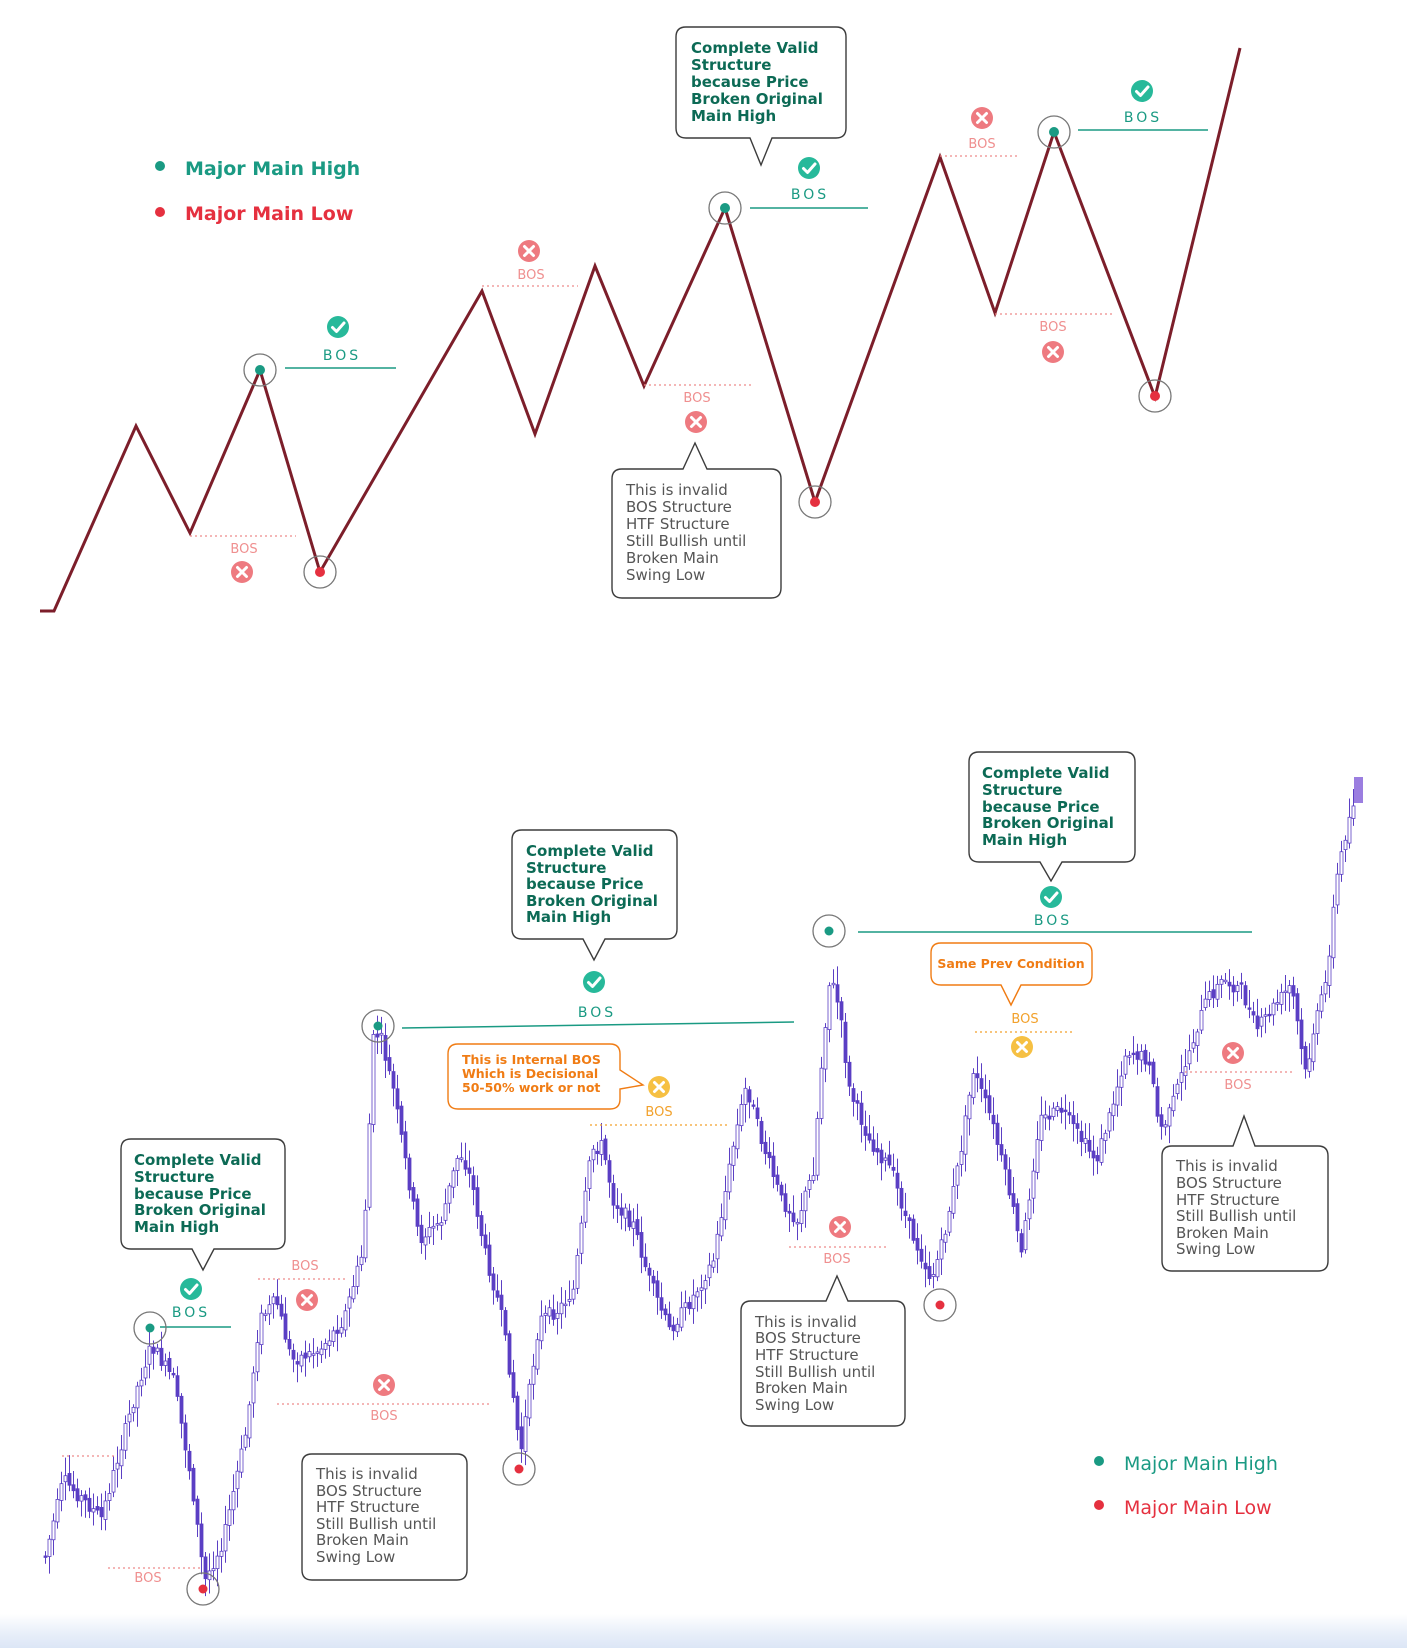 This screenshot has height=1648, width=1407. What do you see at coordinates (369, 1491) in the screenshot?
I see `callout-line: BOS Structure` at bounding box center [369, 1491].